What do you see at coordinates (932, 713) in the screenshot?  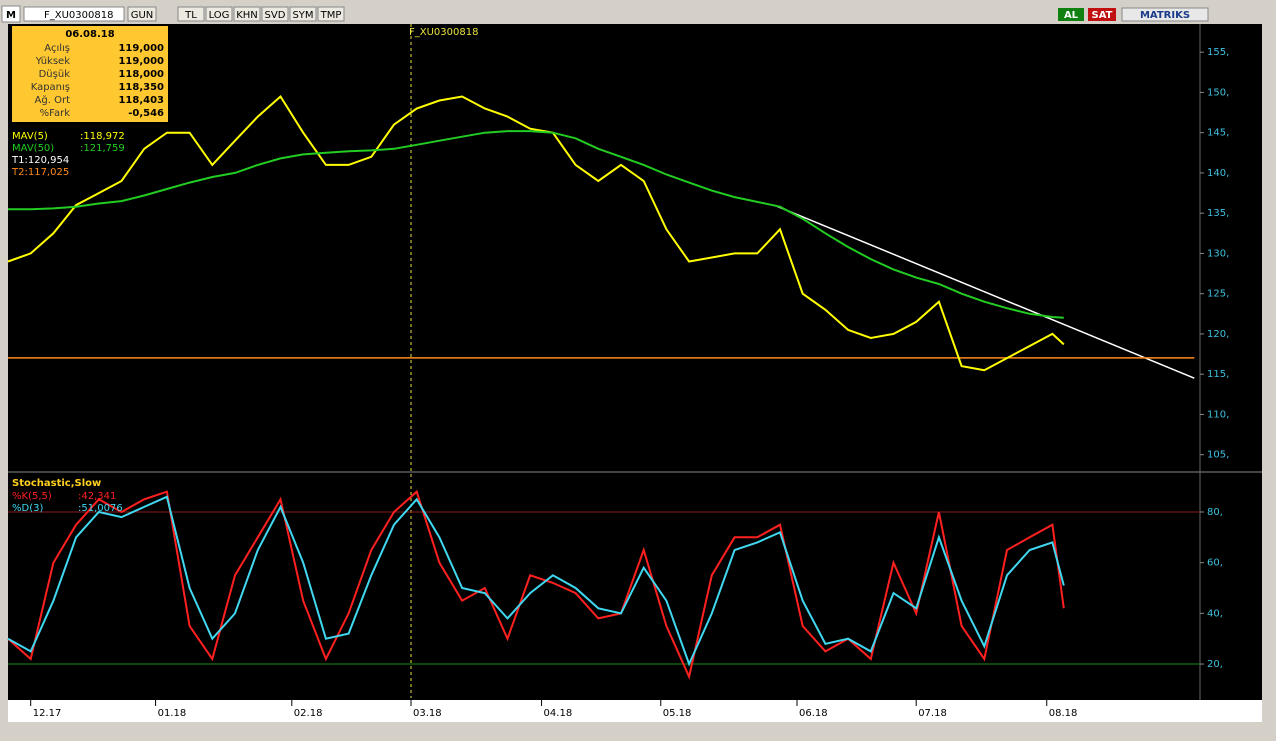 I see `x-tick-label: 07.18` at bounding box center [932, 713].